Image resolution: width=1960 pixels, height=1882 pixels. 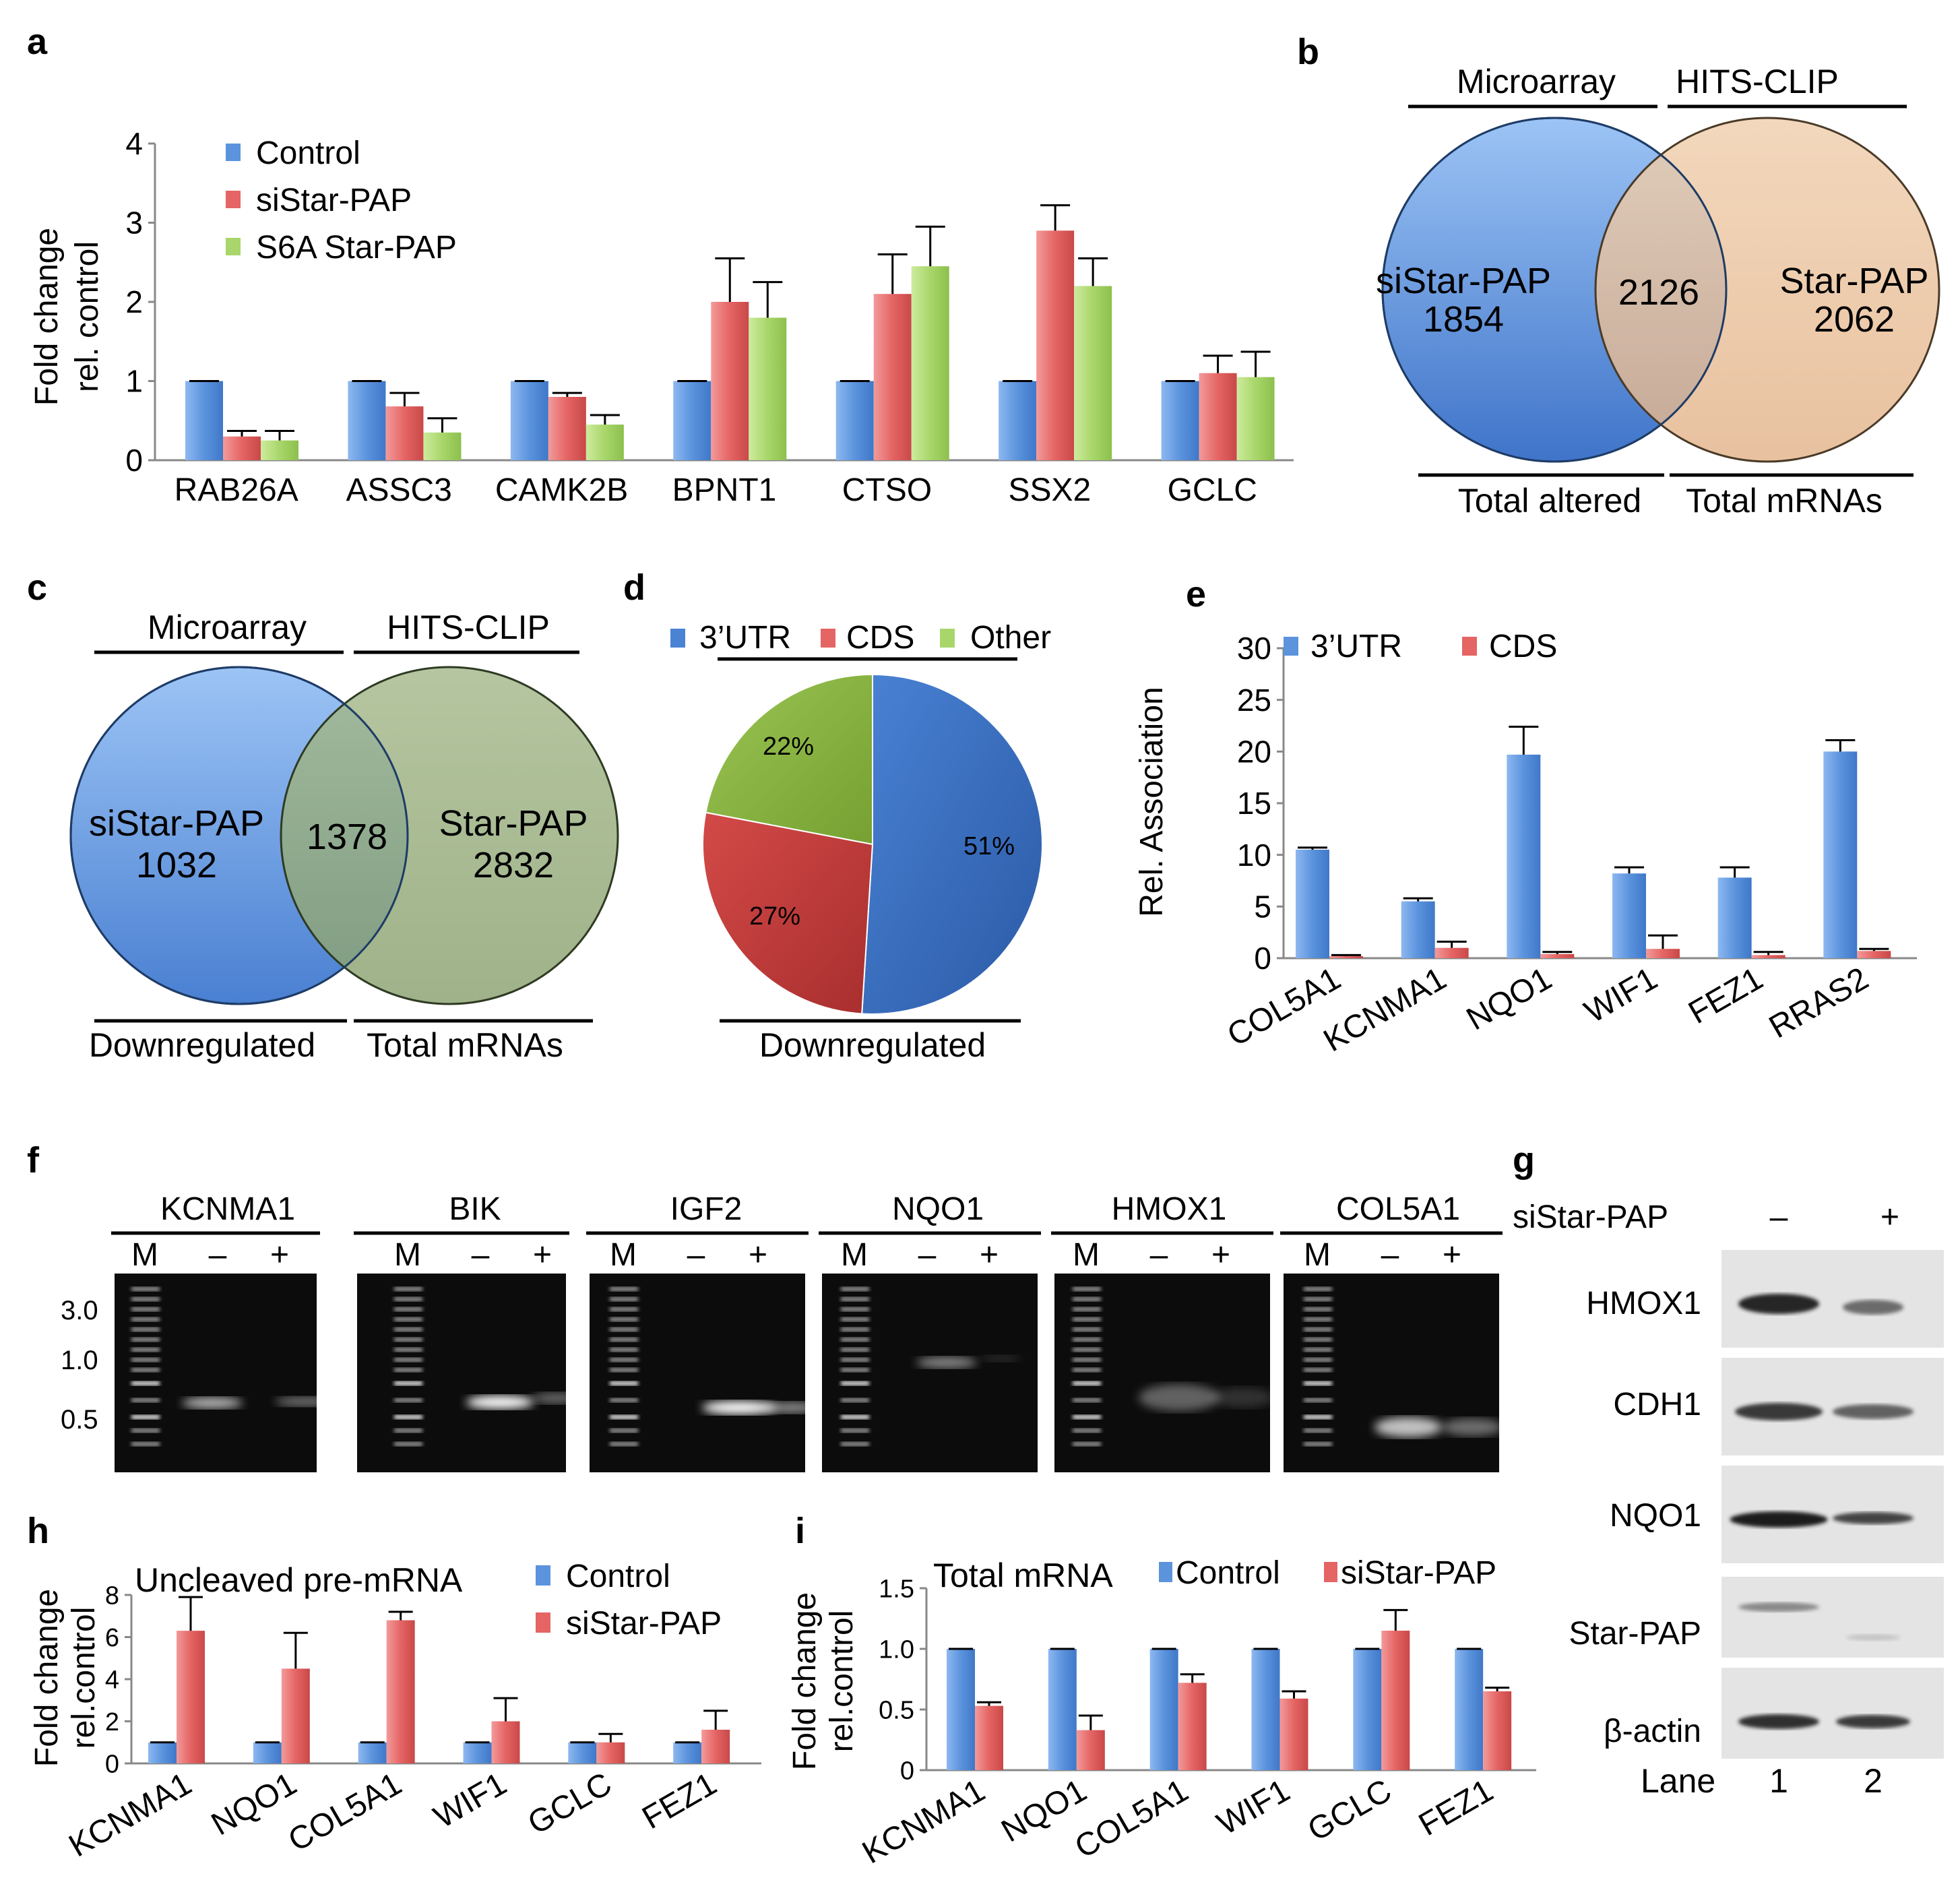 What do you see at coordinates (334, 200) in the screenshot?
I see `legend-label-sistar: siStar-PAP` at bounding box center [334, 200].